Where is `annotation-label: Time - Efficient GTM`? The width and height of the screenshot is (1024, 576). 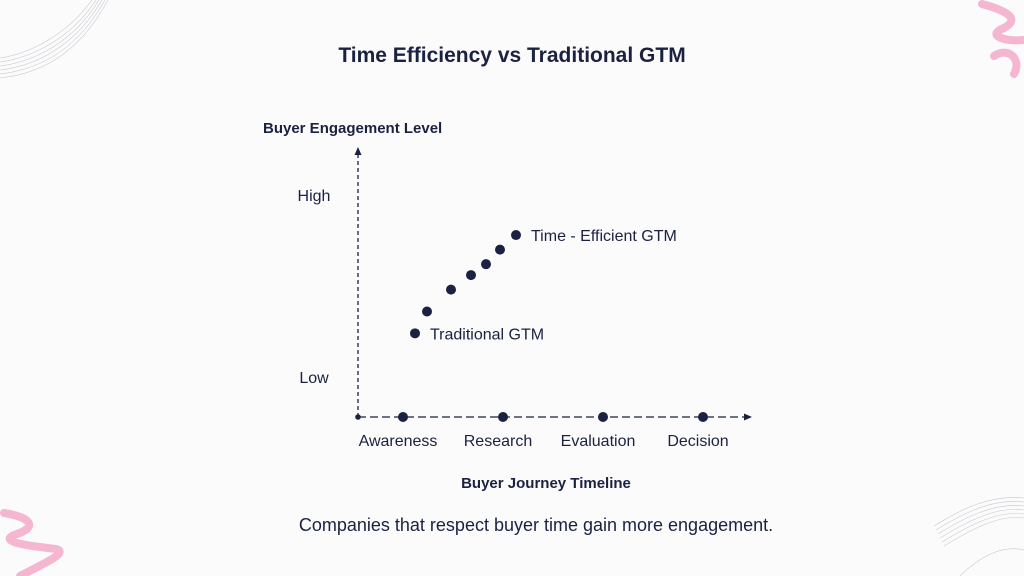
annotation-label: Time - Efficient GTM is located at coordinates (604, 236).